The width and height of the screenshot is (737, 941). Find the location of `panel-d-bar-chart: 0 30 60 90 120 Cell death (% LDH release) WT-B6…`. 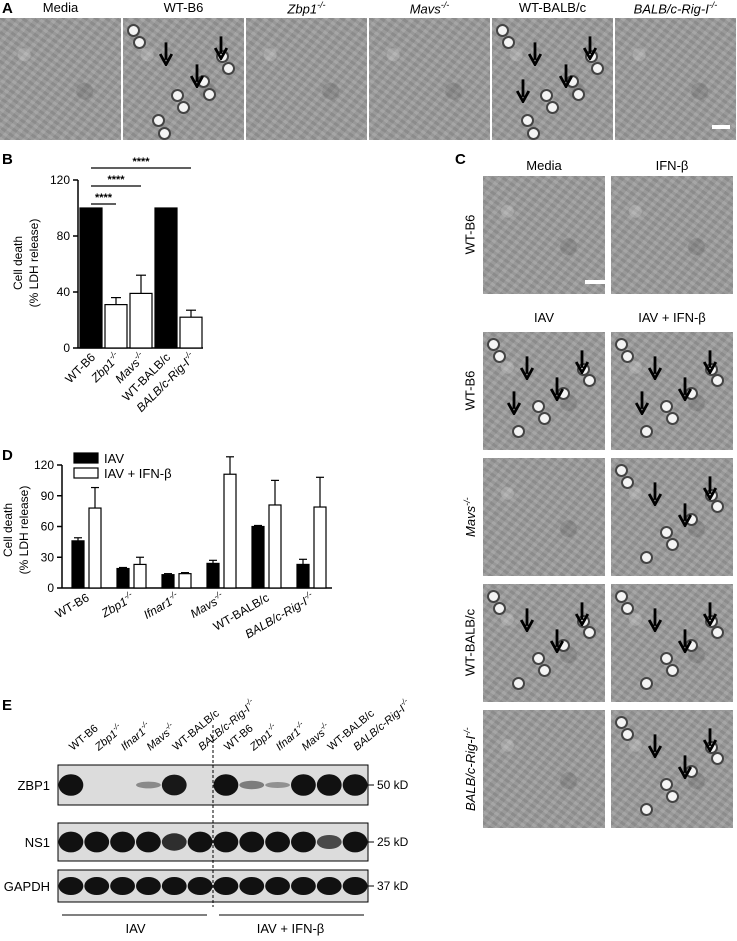

panel-d-bar-chart: 0 30 60 90 120 Cell death (% LDH release) WT-B6… is located at coordinates (166, 546).